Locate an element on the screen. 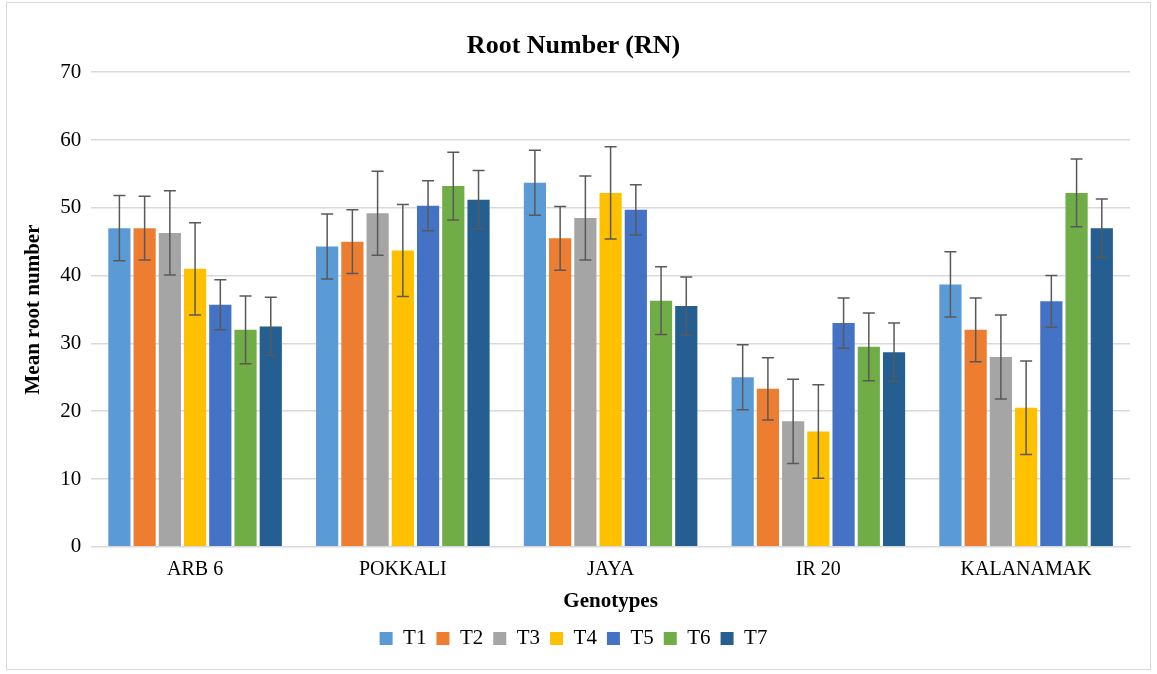  legend-label: T3 is located at coordinates (528, 637).